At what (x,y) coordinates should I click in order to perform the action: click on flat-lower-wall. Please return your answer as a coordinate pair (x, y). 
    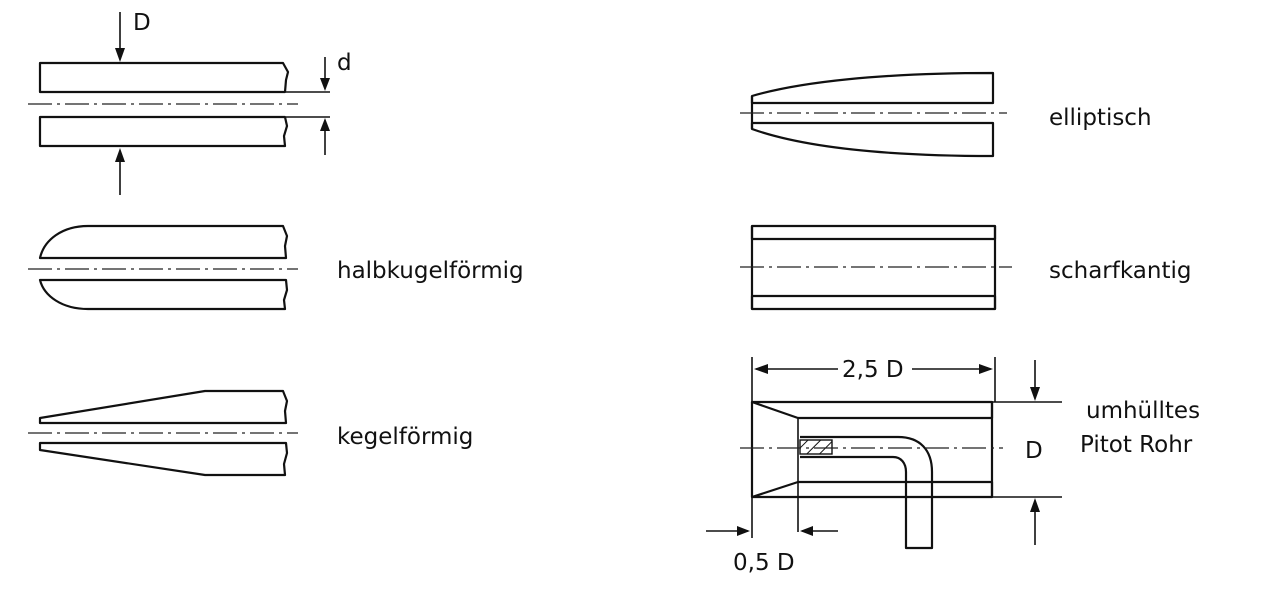
    Looking at the image, I should click on (163, 131).